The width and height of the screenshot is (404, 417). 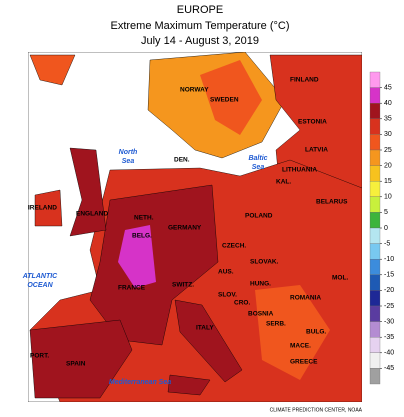 I want to click on country-label: AUS., so click(x=226, y=272).